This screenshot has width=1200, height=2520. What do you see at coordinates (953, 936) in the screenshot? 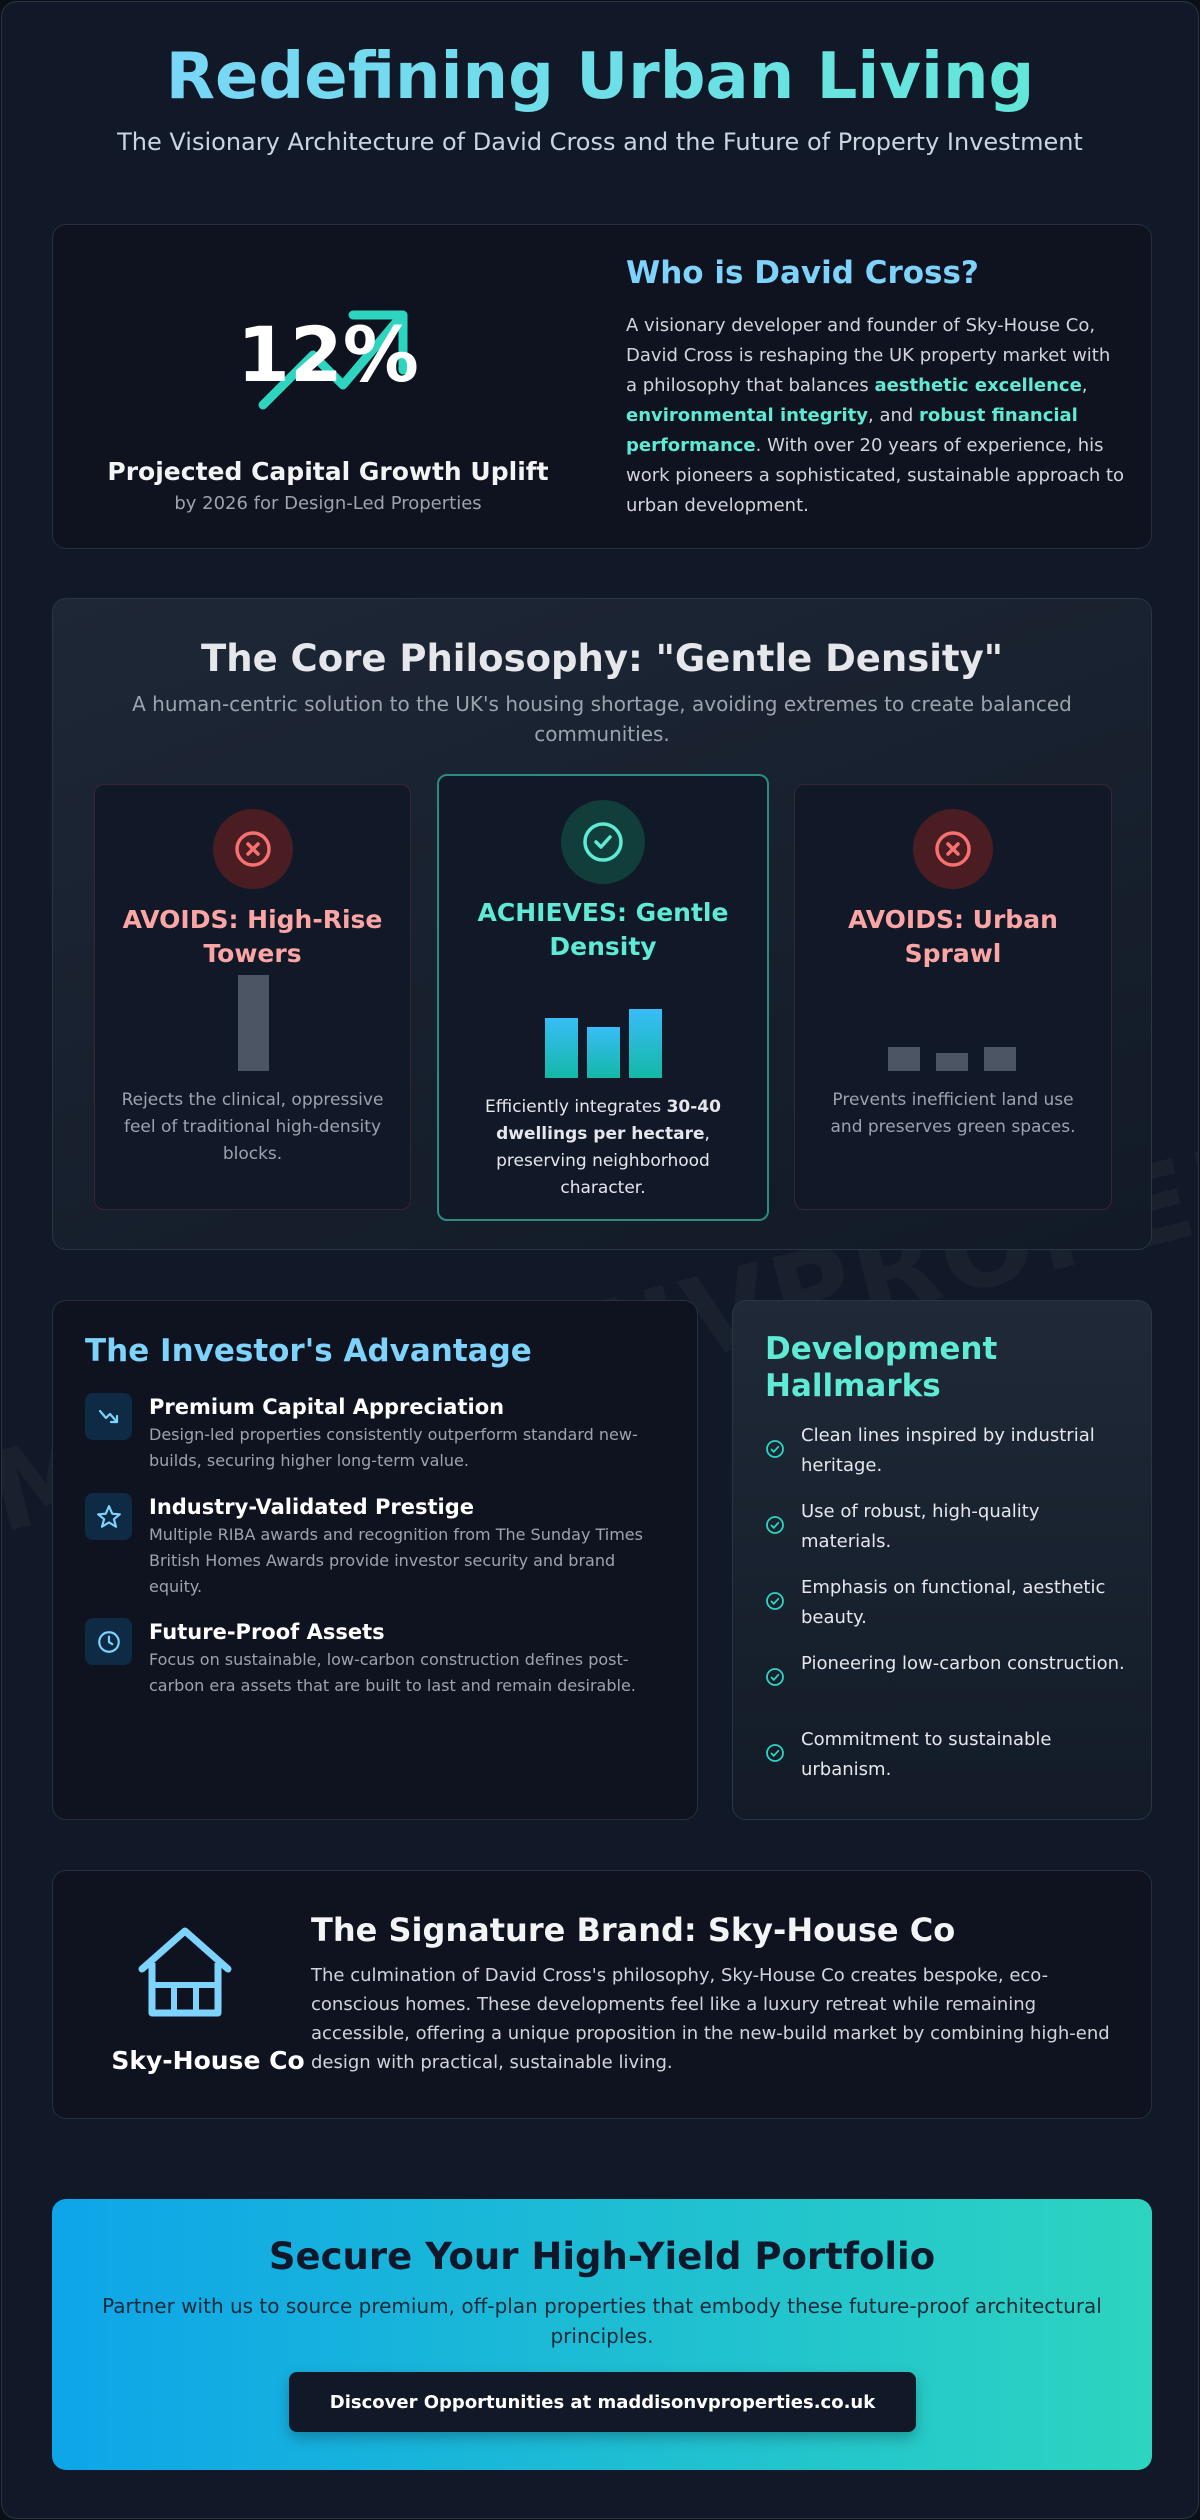
I see `card-title: AVOIDS: Urban Sprawl` at bounding box center [953, 936].